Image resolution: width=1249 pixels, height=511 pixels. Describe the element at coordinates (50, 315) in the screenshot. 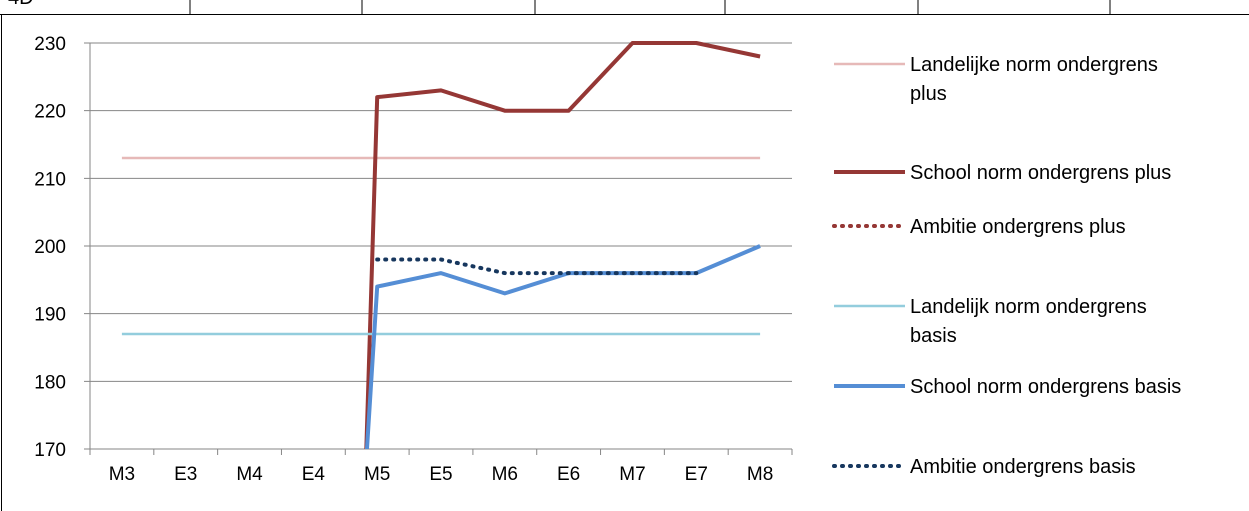

I see `y-tick-label: 190` at that location.